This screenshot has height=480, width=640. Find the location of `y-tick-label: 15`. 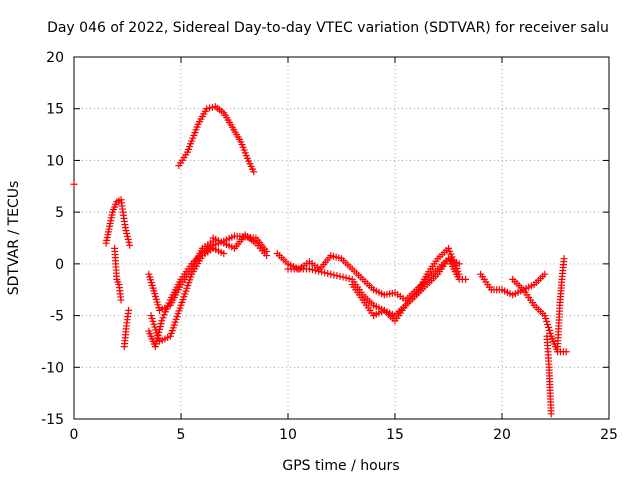

y-tick-label: 15 is located at coordinates (55, 110).